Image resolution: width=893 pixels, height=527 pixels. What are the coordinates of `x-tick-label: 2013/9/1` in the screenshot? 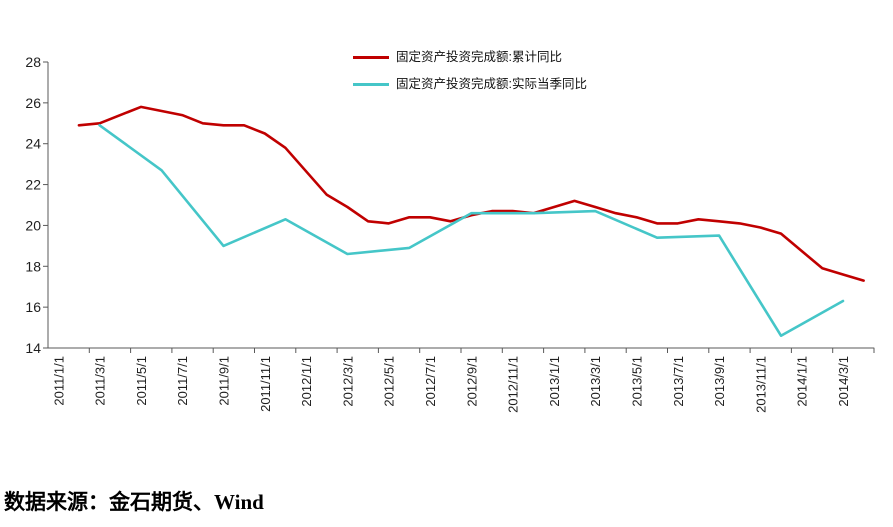 It's located at (719, 381).